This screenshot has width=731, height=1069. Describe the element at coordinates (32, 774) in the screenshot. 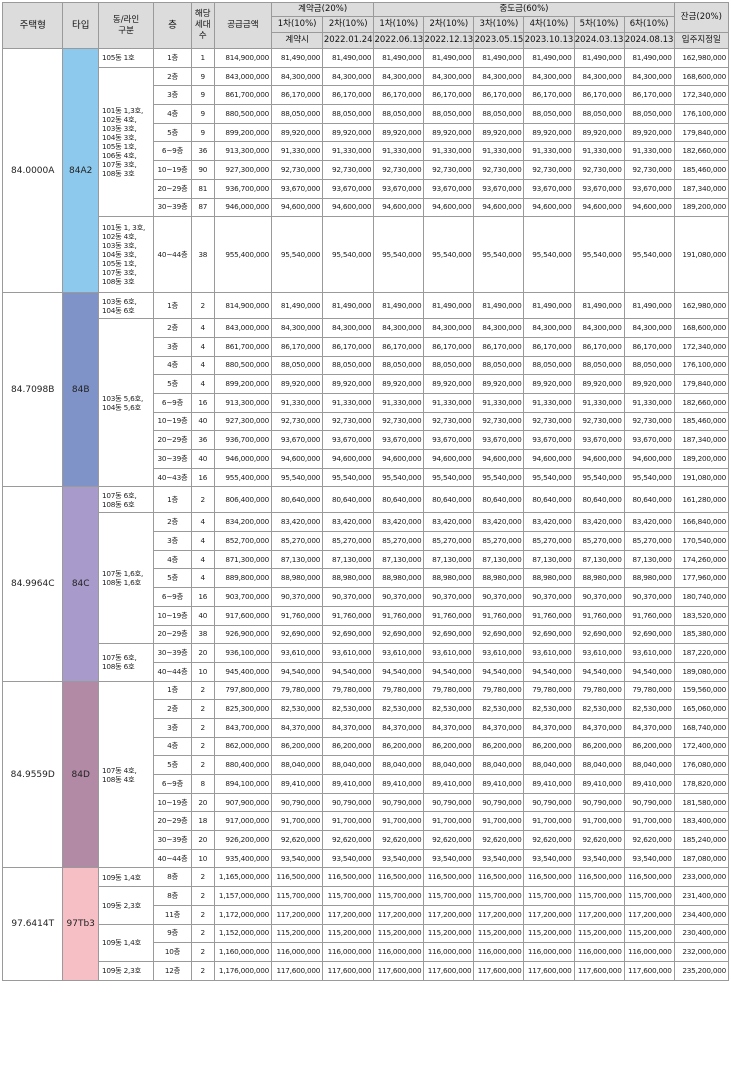

I see `housing-type-cell: 84.9559D` at that location.